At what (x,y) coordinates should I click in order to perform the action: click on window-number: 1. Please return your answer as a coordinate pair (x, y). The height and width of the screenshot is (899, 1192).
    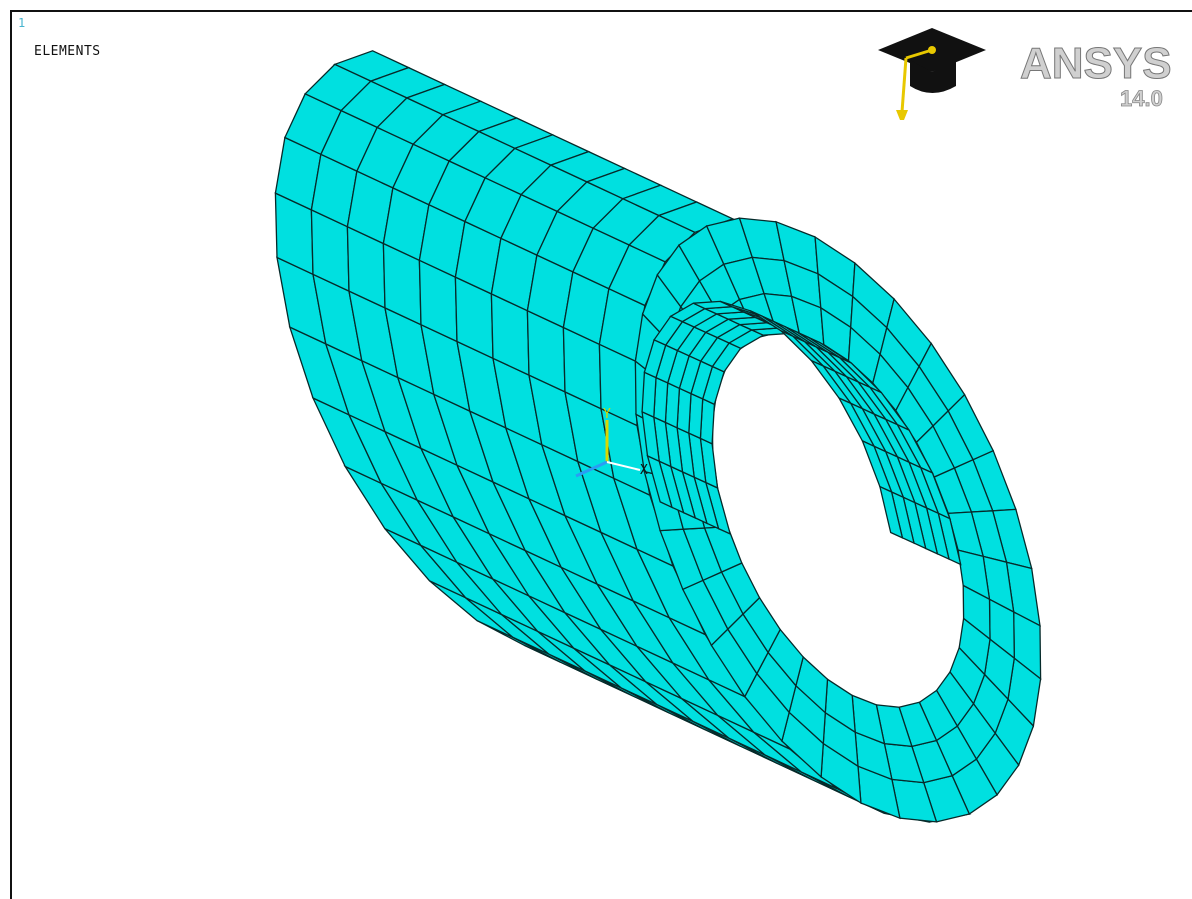
    Looking at the image, I should click on (22, 23).